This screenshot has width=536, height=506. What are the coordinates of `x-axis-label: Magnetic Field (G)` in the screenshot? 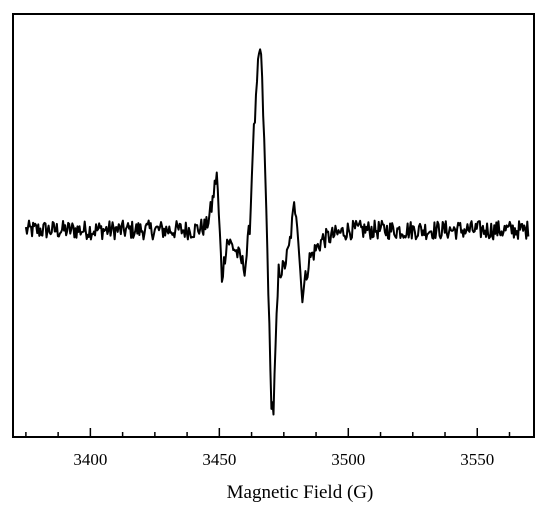 It's located at (300, 492).